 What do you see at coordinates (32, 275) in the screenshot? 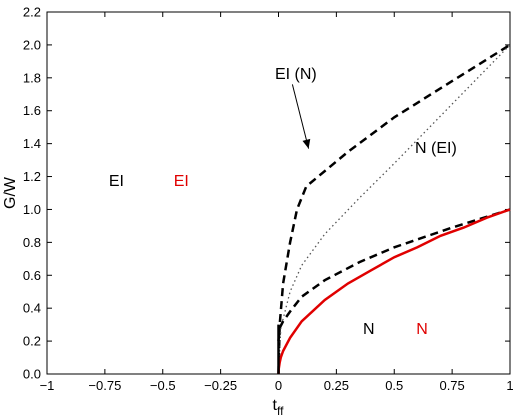
I see `y-tick-label: 0.6` at bounding box center [32, 275].